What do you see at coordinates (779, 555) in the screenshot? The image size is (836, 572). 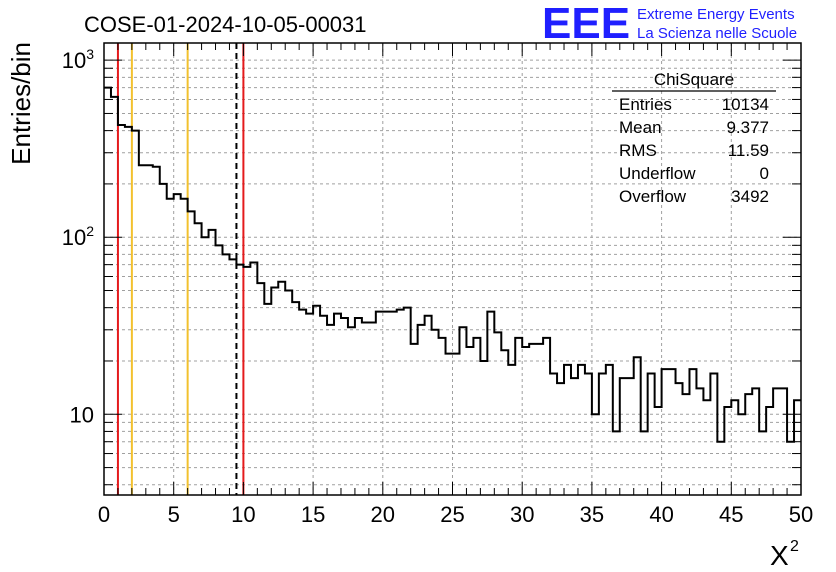 I see `x-axis-label-base: X` at bounding box center [779, 555].